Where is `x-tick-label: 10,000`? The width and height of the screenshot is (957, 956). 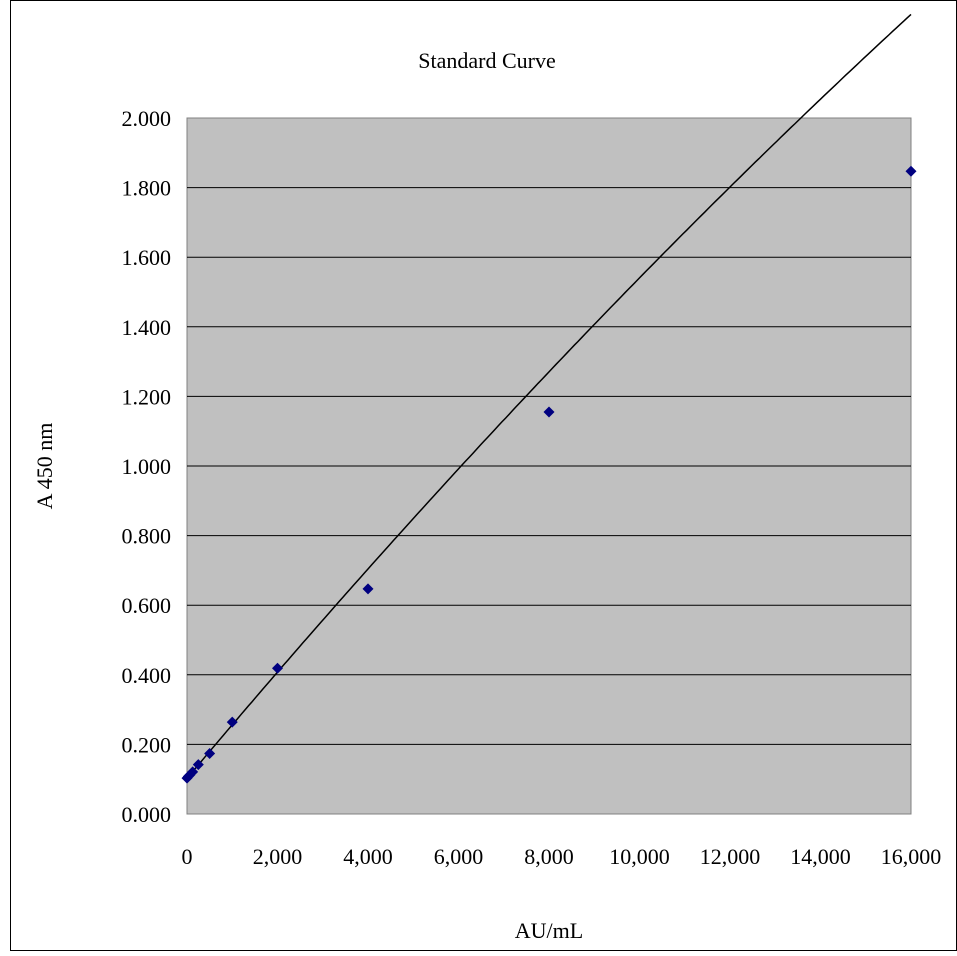 x-tick-label: 10,000 is located at coordinates (639, 856).